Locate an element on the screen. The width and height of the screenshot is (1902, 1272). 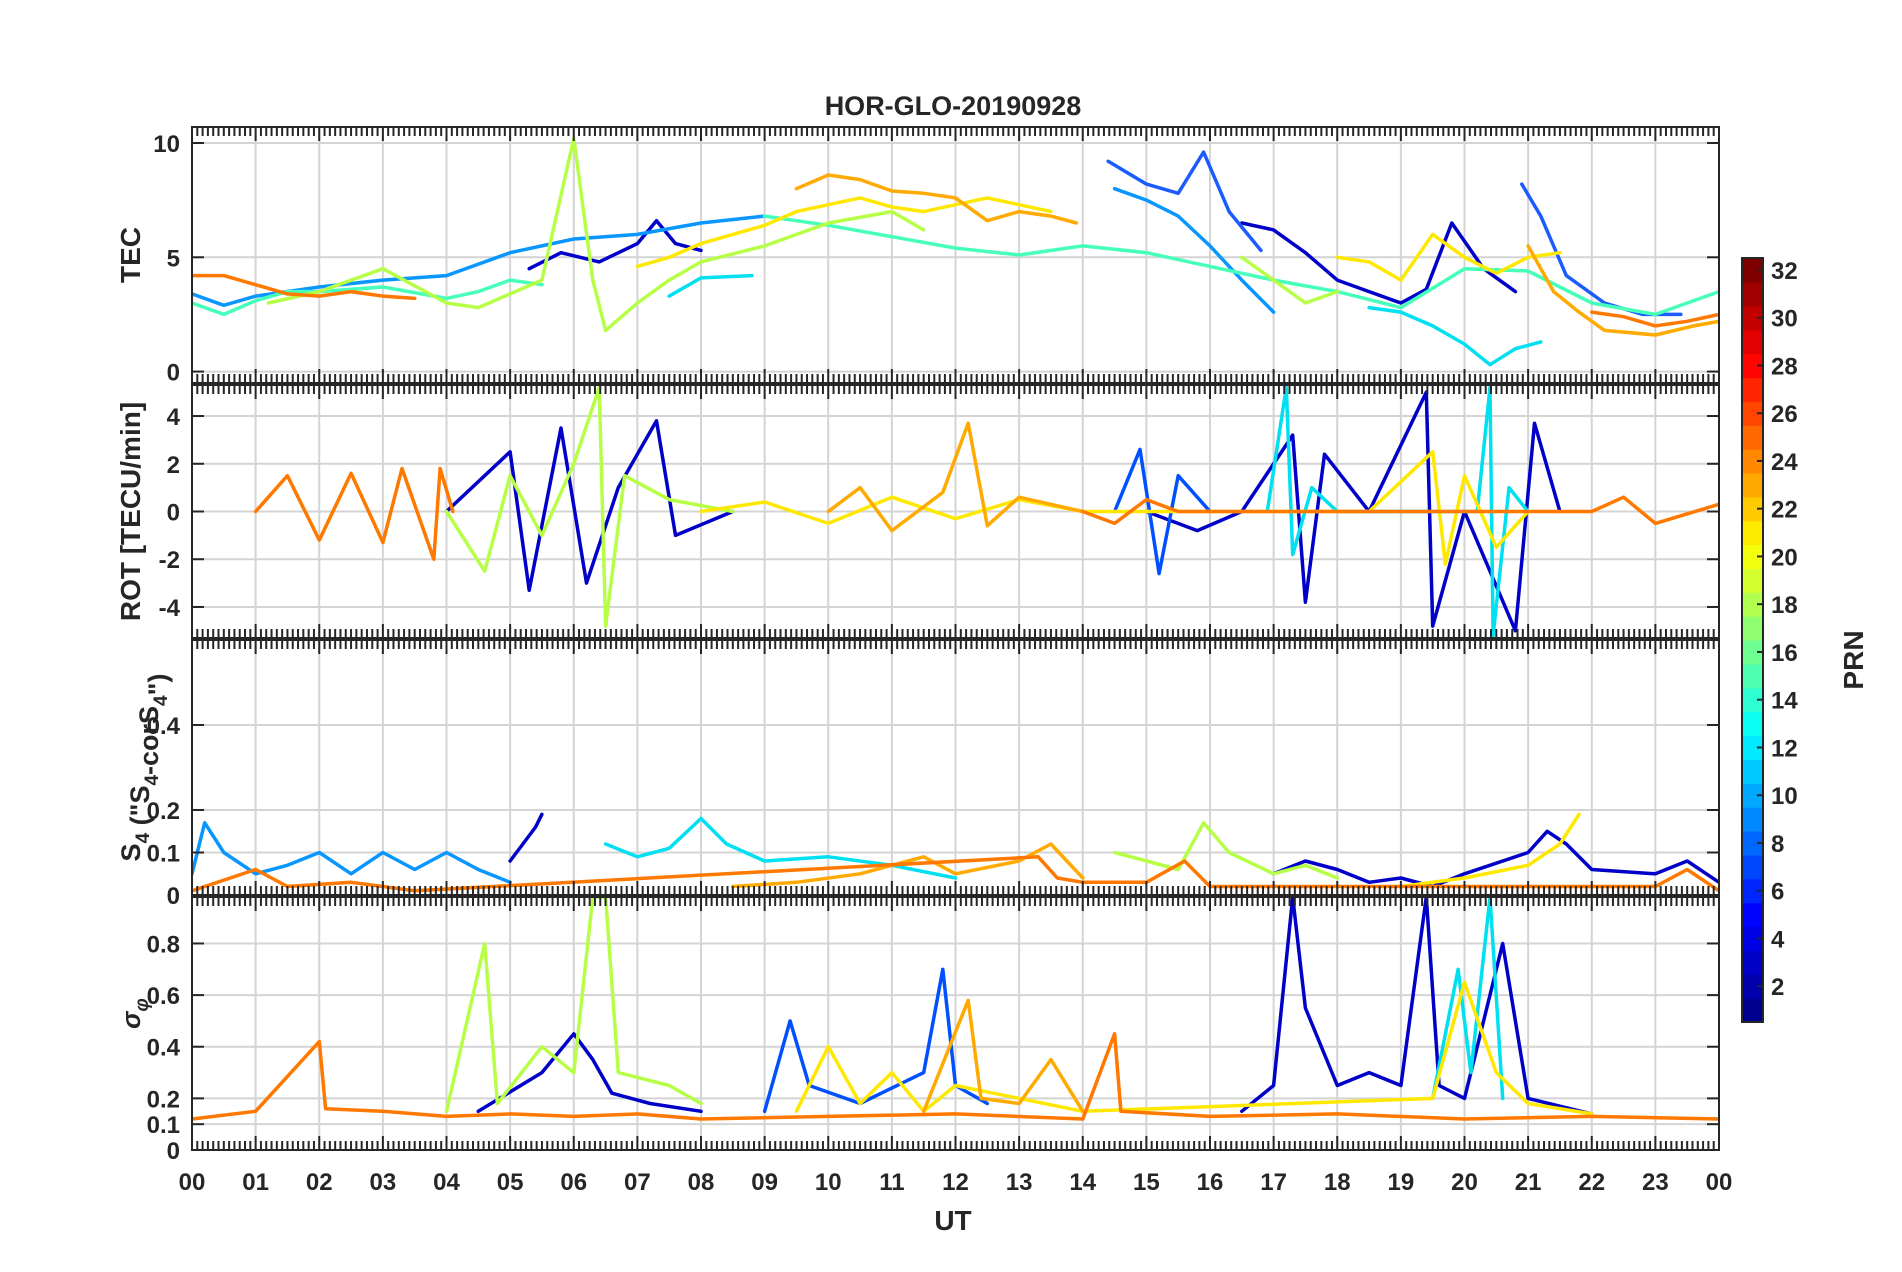
y-tick-label: -4 is located at coordinates (170, 608).